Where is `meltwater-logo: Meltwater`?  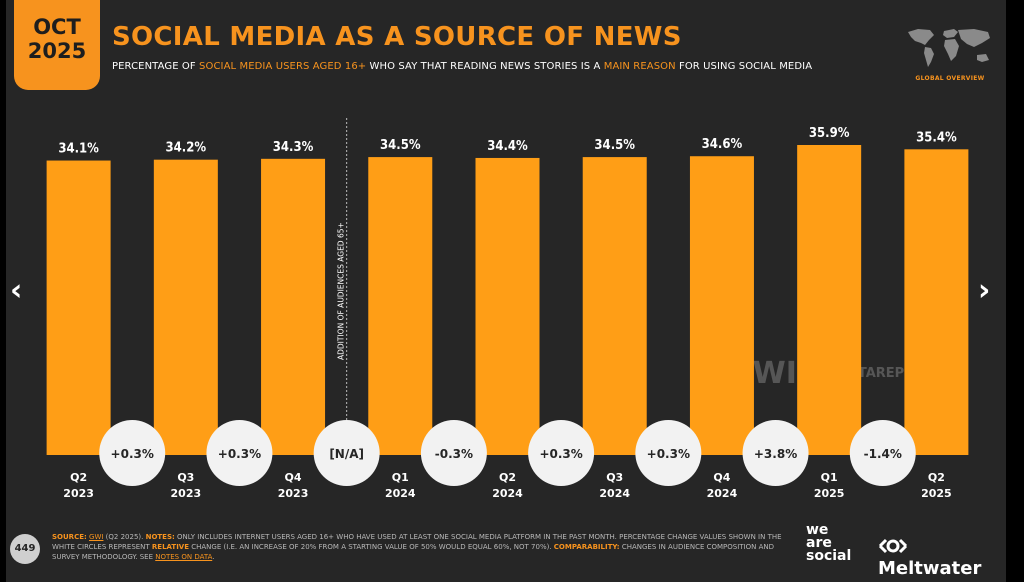 meltwater-logo: Meltwater is located at coordinates (942, 558).